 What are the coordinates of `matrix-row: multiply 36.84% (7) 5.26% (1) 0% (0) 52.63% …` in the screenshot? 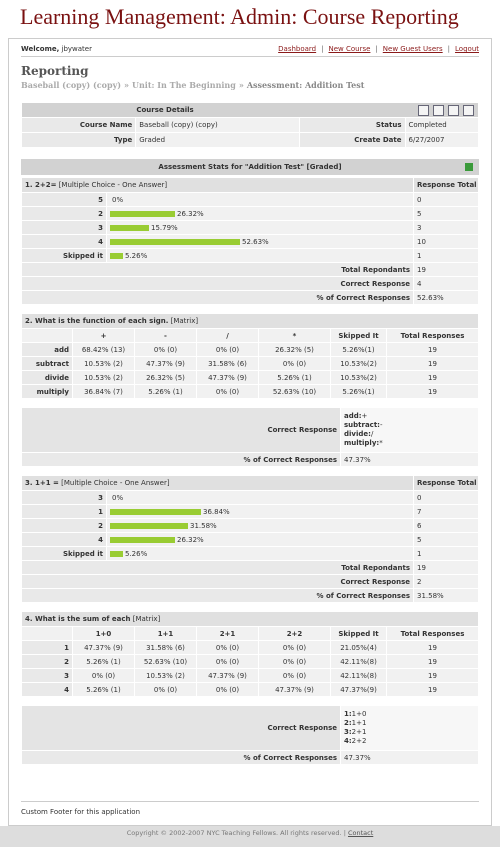 It's located at (250, 391).